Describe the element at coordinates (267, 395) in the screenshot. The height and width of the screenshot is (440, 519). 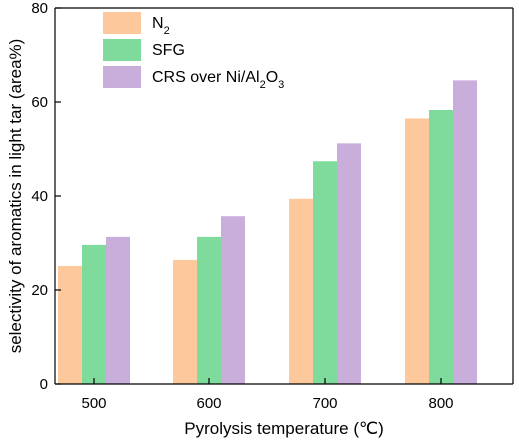
I see `x-axis-ticks: 500 600 700 800` at that location.